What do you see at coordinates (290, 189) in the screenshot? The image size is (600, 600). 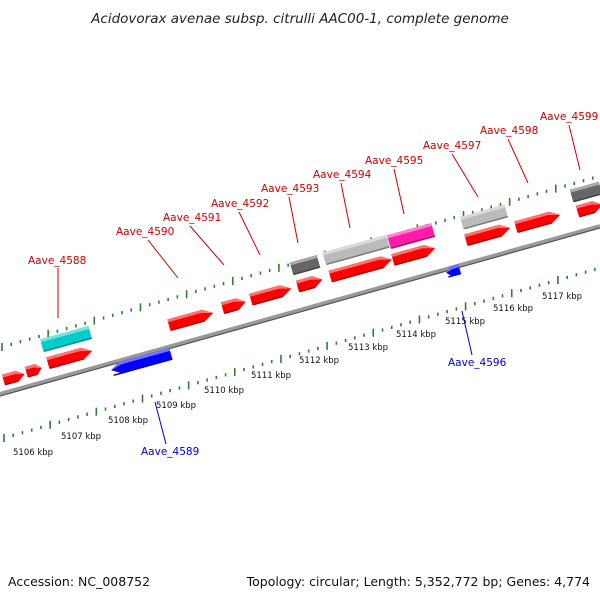 I see `gene-label-forward: Aave_4593` at bounding box center [290, 189].